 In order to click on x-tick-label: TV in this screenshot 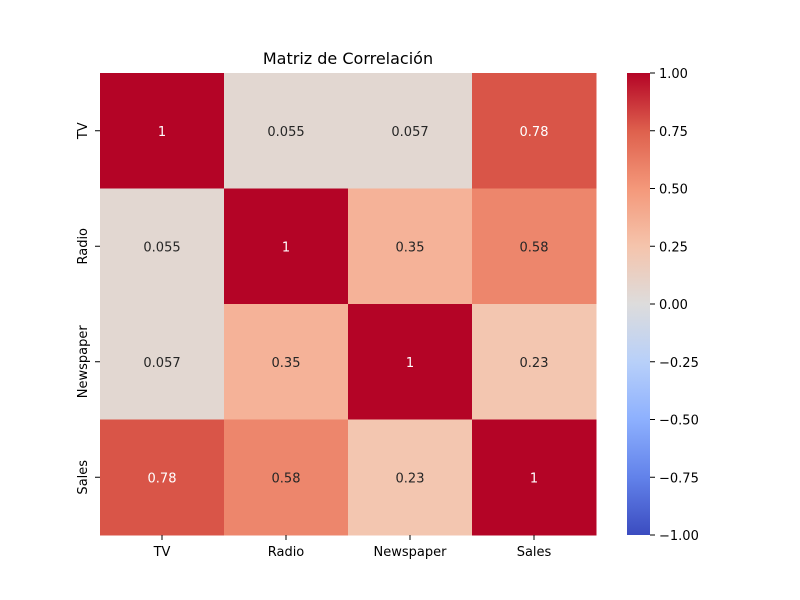, I will do `click(162, 552)`.